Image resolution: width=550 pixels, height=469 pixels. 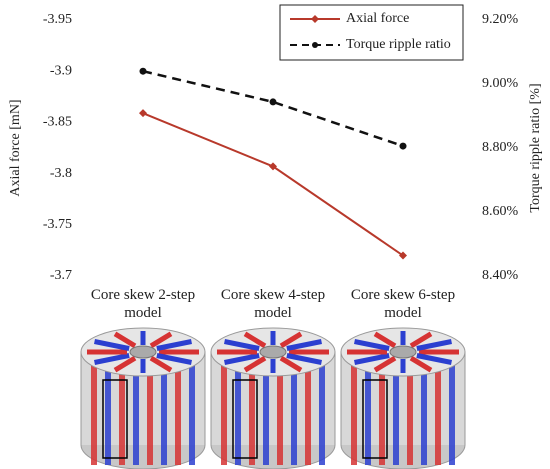 What do you see at coordinates (61, 173) in the screenshot?
I see `y-tick-label: -3.8` at bounding box center [61, 173].